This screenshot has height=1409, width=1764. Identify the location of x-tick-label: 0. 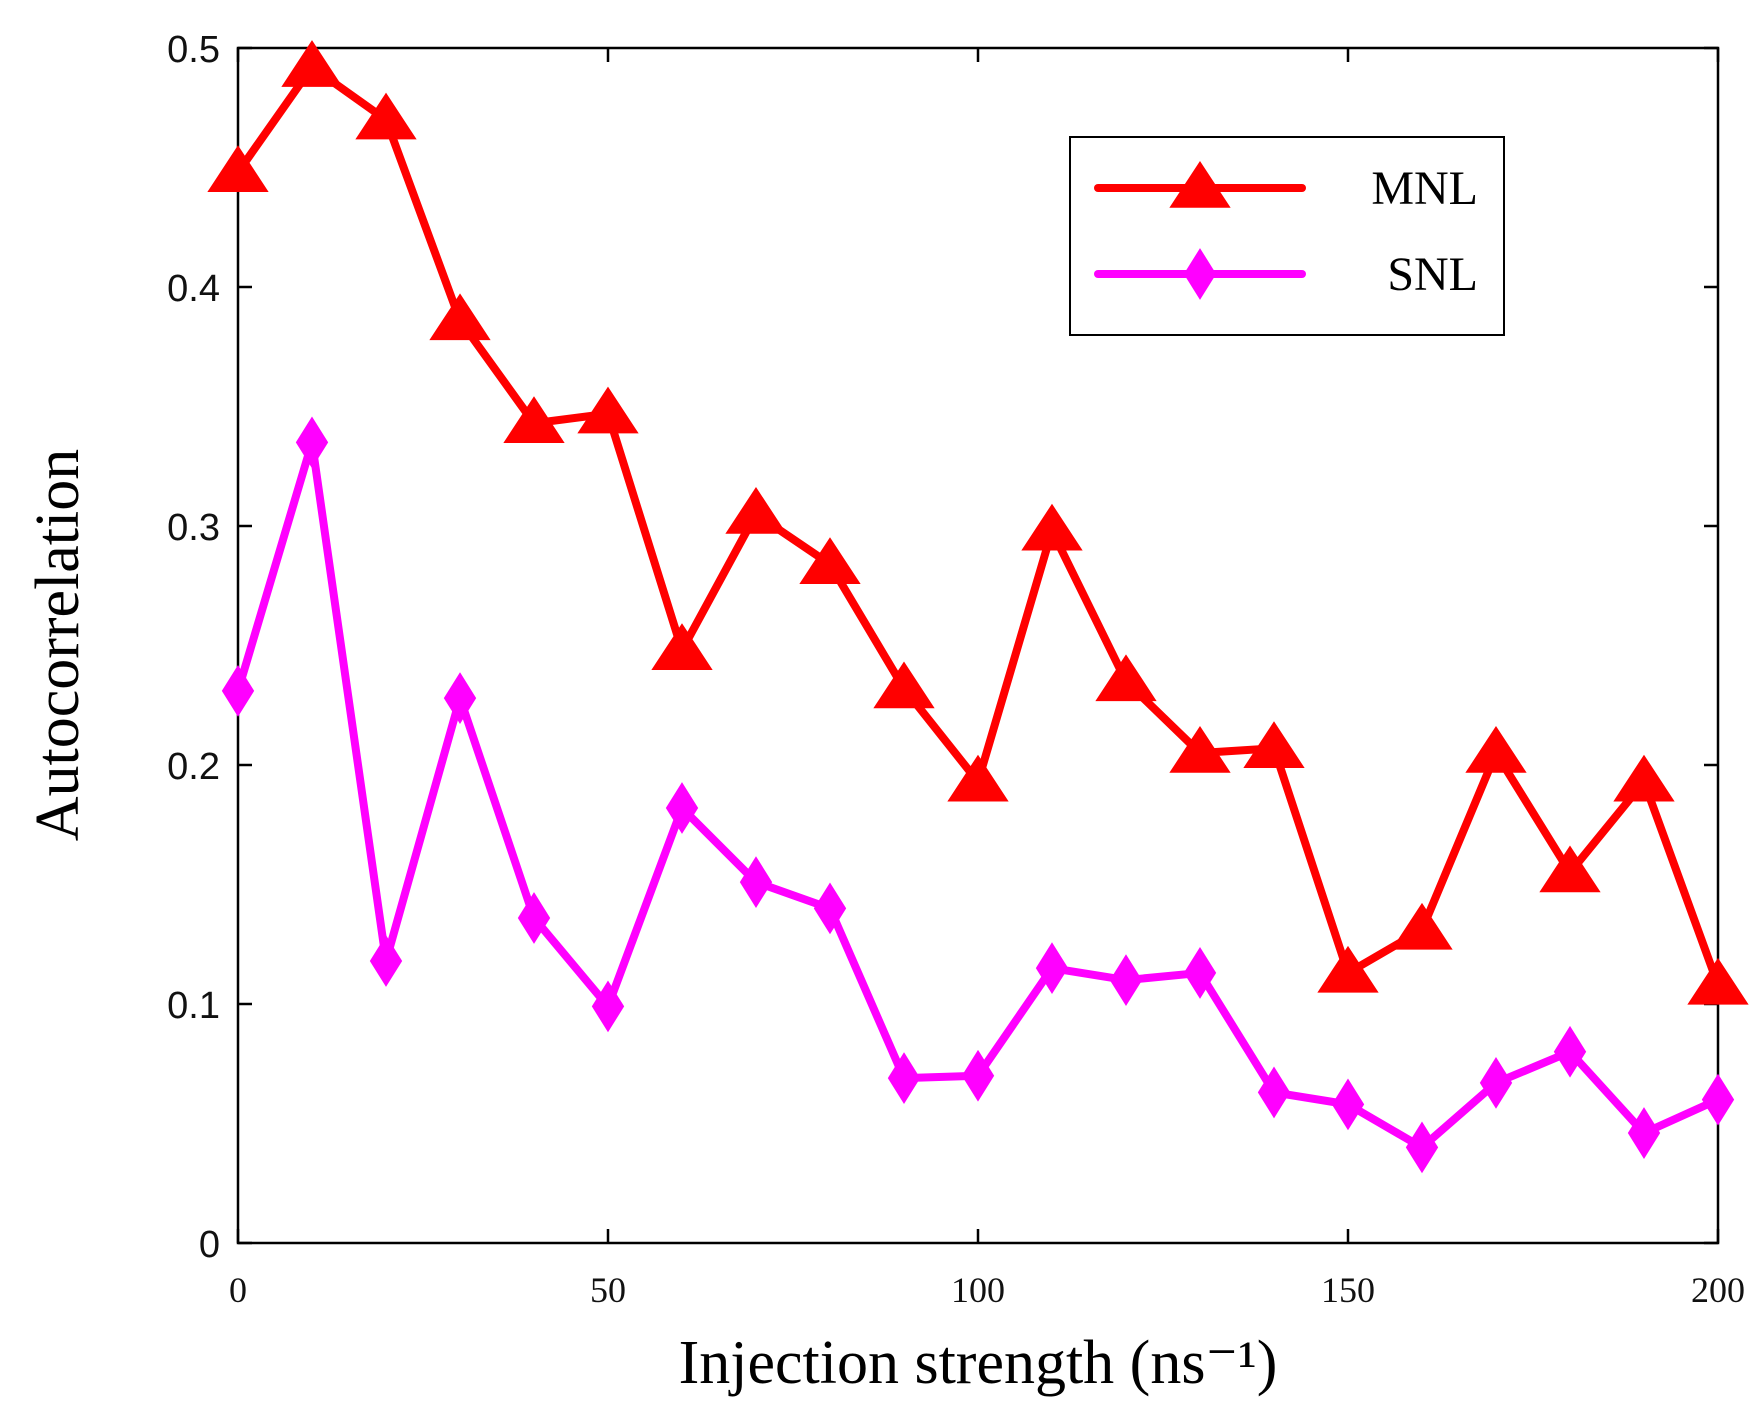
(238, 1290).